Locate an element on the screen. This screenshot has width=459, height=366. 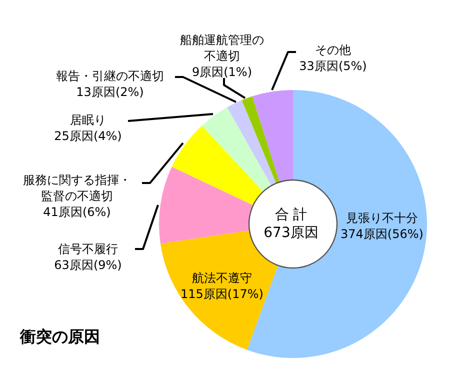
slice-label: 見張り不十分 is located at coordinates (382, 218).